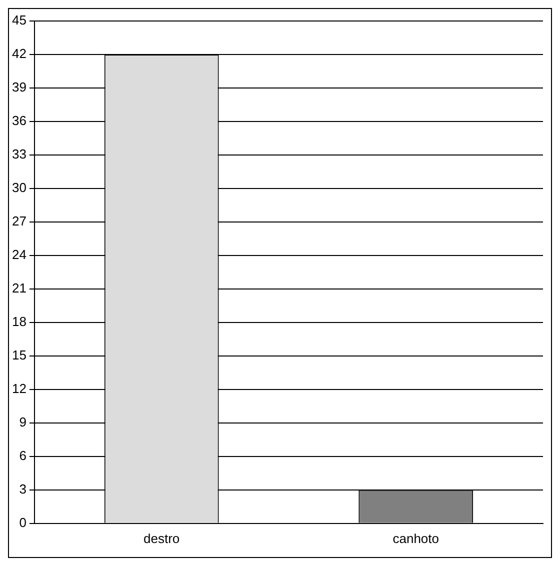  What do you see at coordinates (19, 288) in the screenshot?
I see `y-tick-label: 21` at bounding box center [19, 288].